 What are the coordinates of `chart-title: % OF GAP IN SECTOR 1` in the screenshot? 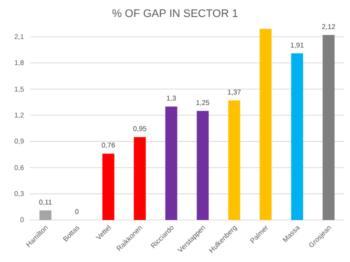 It's located at (175, 14).